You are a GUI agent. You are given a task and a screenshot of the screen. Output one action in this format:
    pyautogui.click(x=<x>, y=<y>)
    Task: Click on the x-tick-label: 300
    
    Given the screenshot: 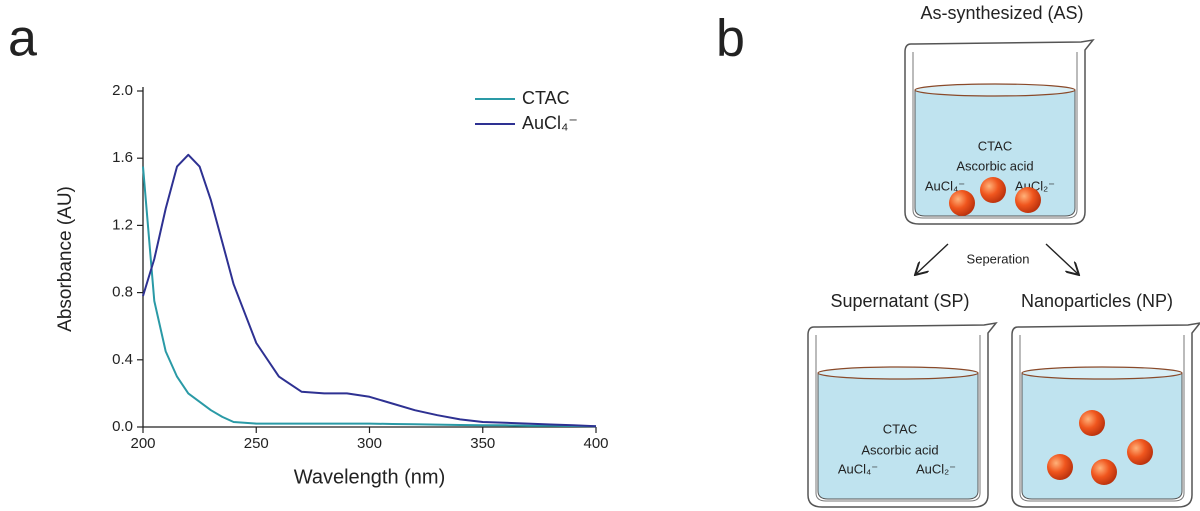 What is the action you would take?
    pyautogui.click(x=369, y=443)
    